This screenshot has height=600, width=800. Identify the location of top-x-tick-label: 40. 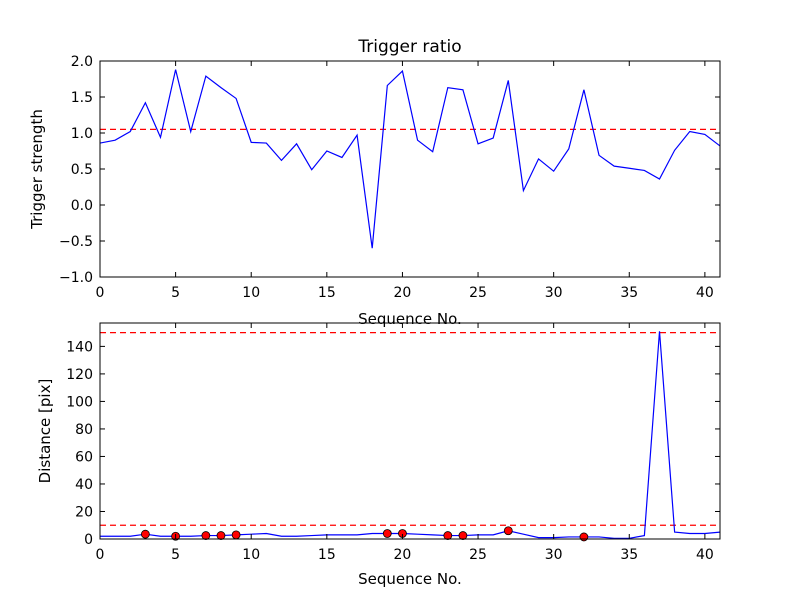
(705, 293).